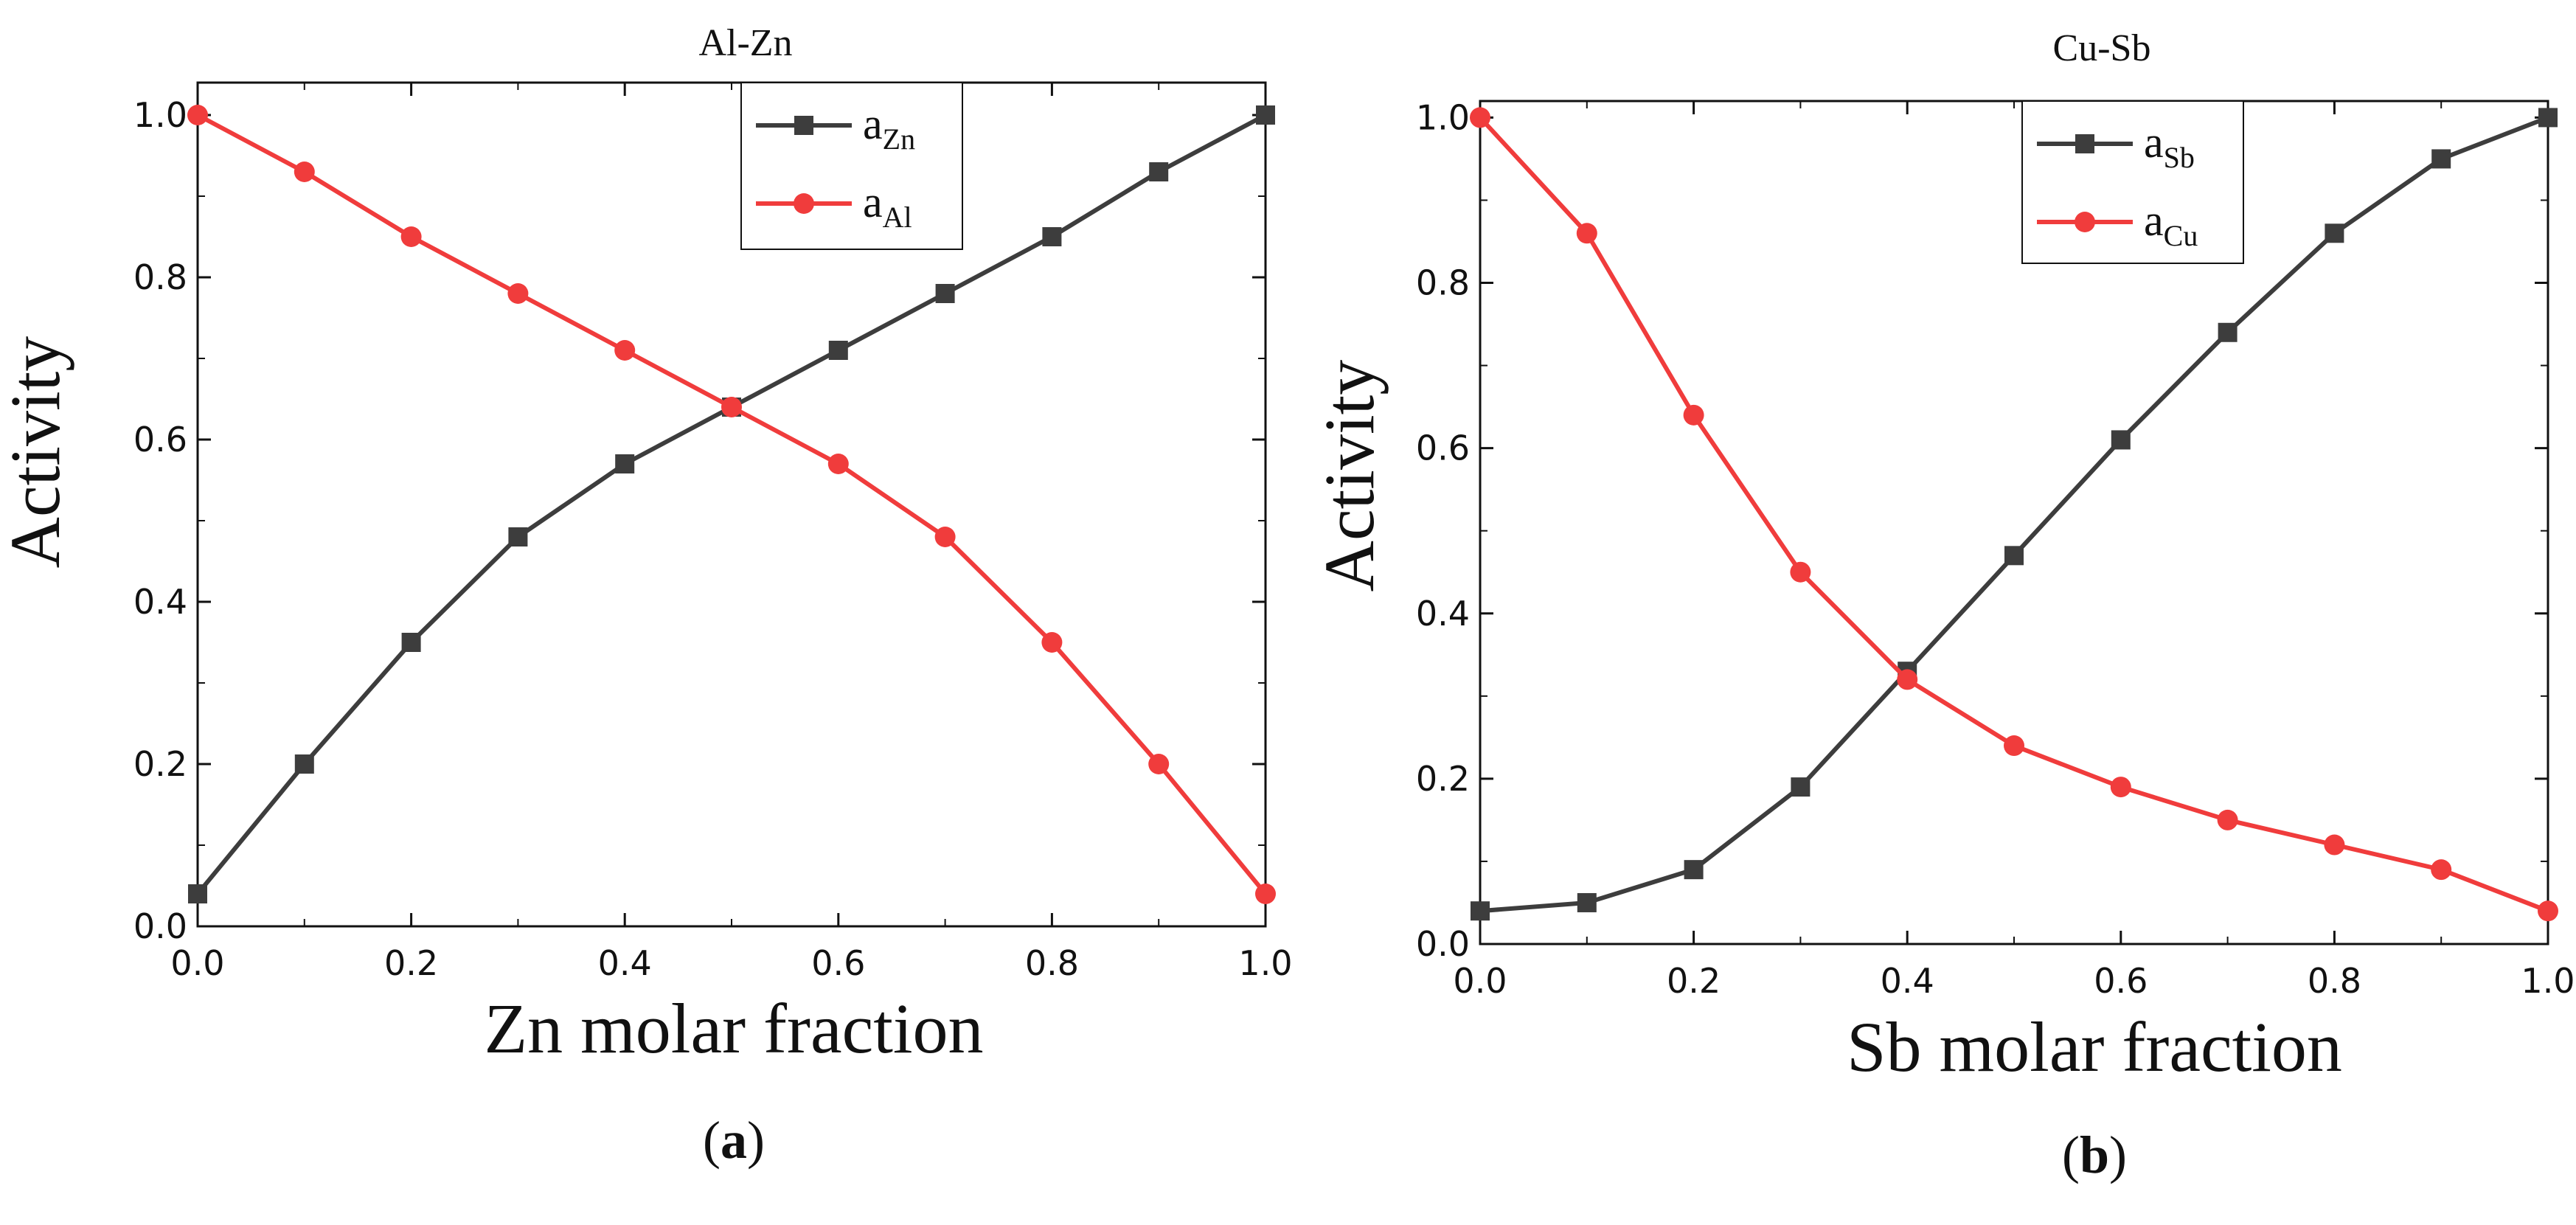  I want to click on legend-label-b-sb-sub: Sb, so click(2179, 158).